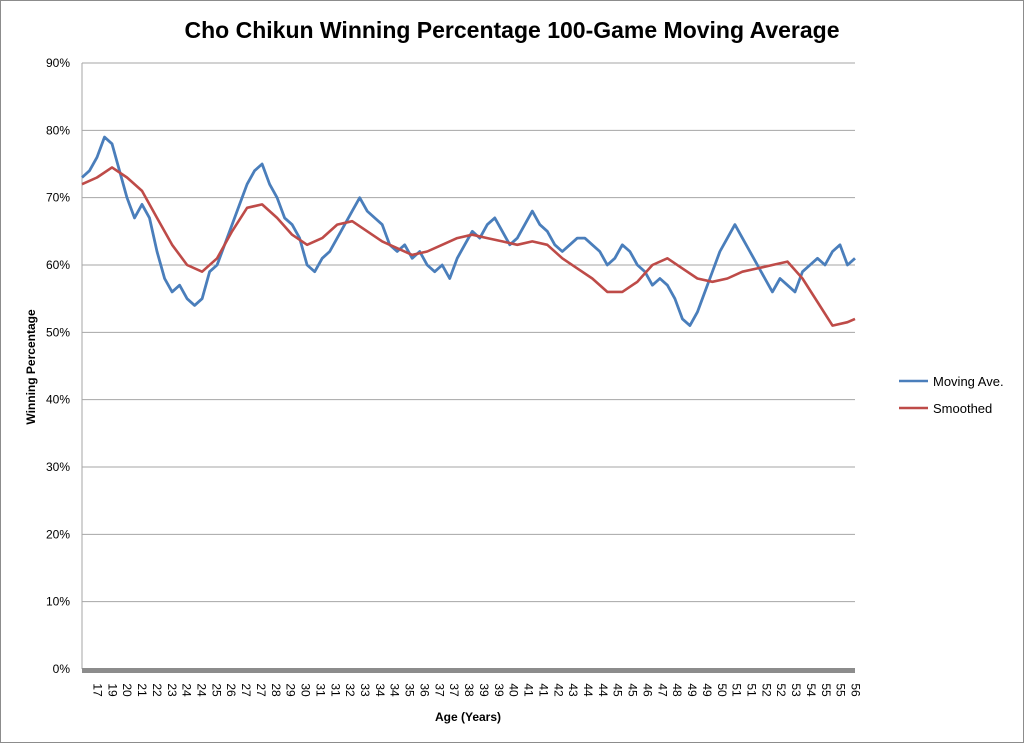  I want to click on x-axis-title: Age (Years), so click(468, 717).